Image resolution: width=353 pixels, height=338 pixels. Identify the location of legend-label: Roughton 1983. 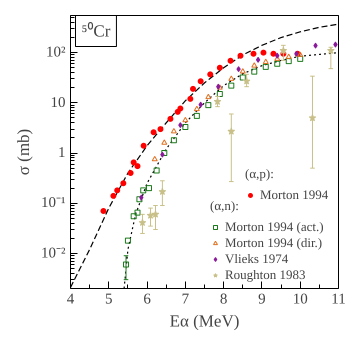
(265, 275).